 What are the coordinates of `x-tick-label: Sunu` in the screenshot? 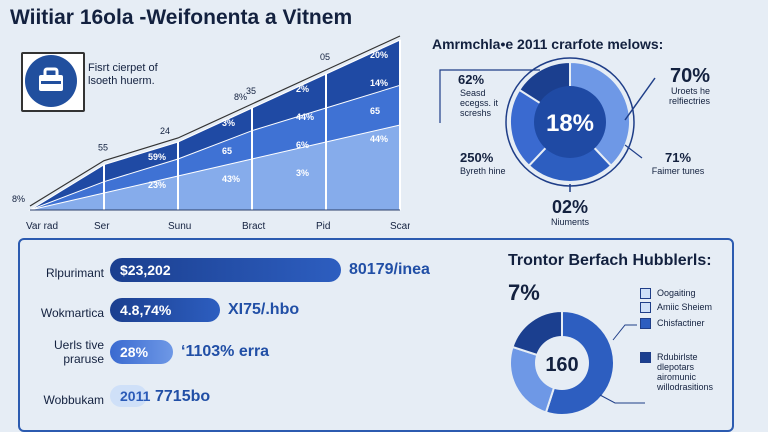 It's located at (179, 226).